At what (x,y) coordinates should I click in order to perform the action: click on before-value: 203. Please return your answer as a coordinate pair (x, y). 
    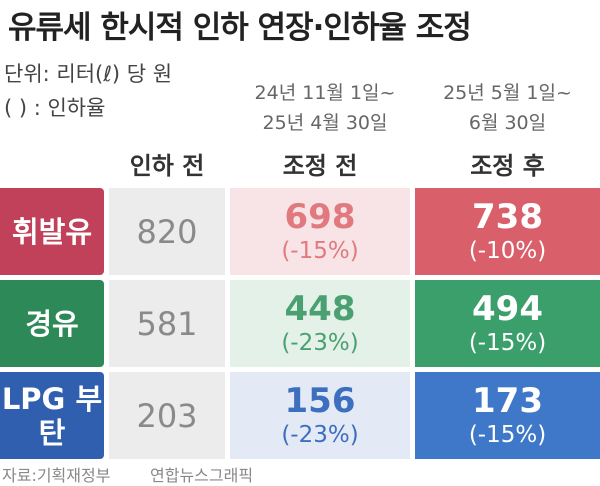
    Looking at the image, I should click on (167, 415).